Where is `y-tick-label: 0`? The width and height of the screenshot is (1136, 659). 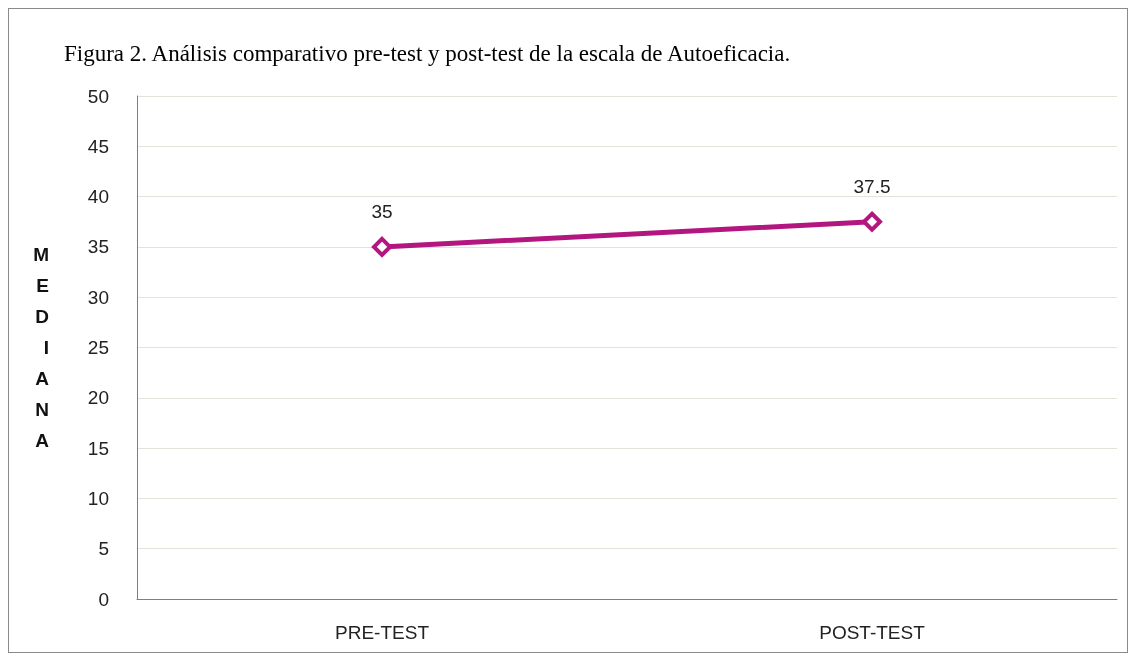
y-tick-label: 0 is located at coordinates (103, 599).